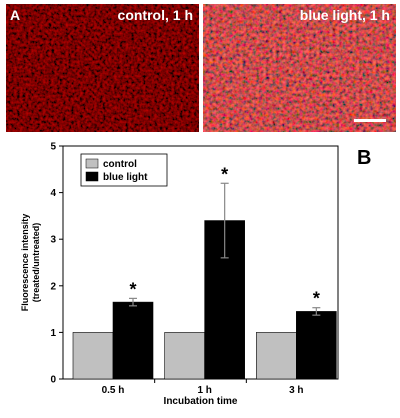 This screenshot has height=418, width=400. Describe the element at coordinates (25, 263) in the screenshot. I see `y-axis-label: Fluorescence intensity` at that location.